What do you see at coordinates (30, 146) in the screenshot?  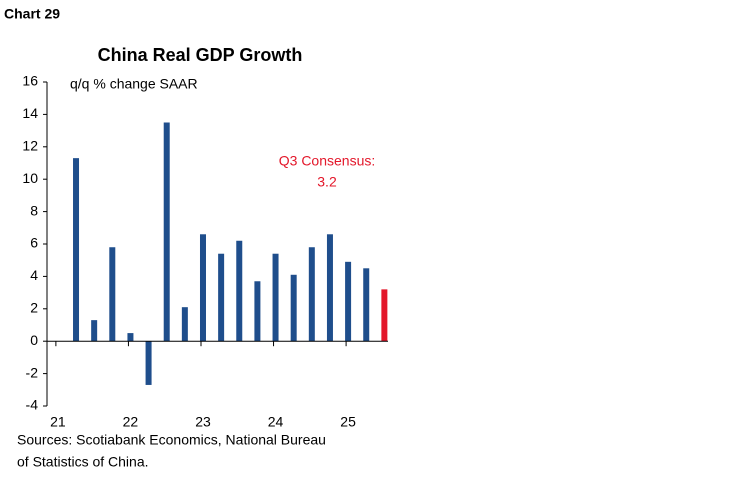 I see `y-tick-label: 12` at bounding box center [30, 146].